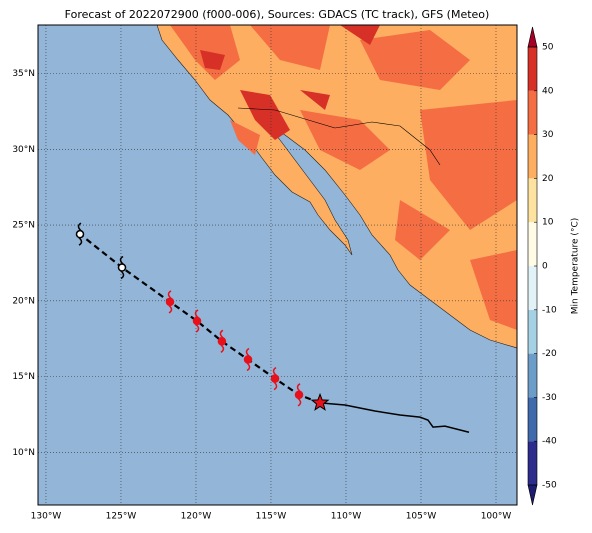  I want to click on colorbar-tick-label: 20, so click(548, 179).